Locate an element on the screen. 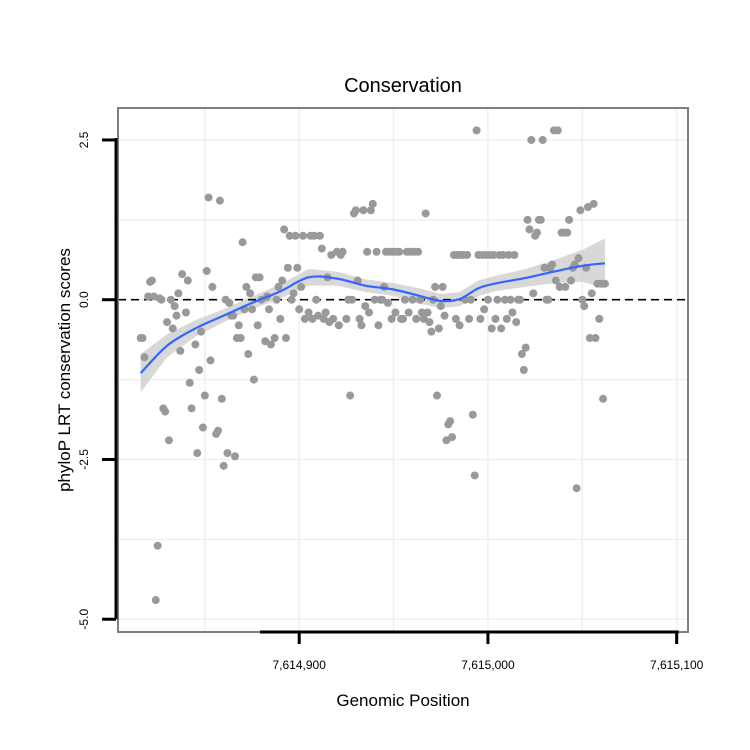  x-tick-label: 7,614,900 is located at coordinates (299, 665).